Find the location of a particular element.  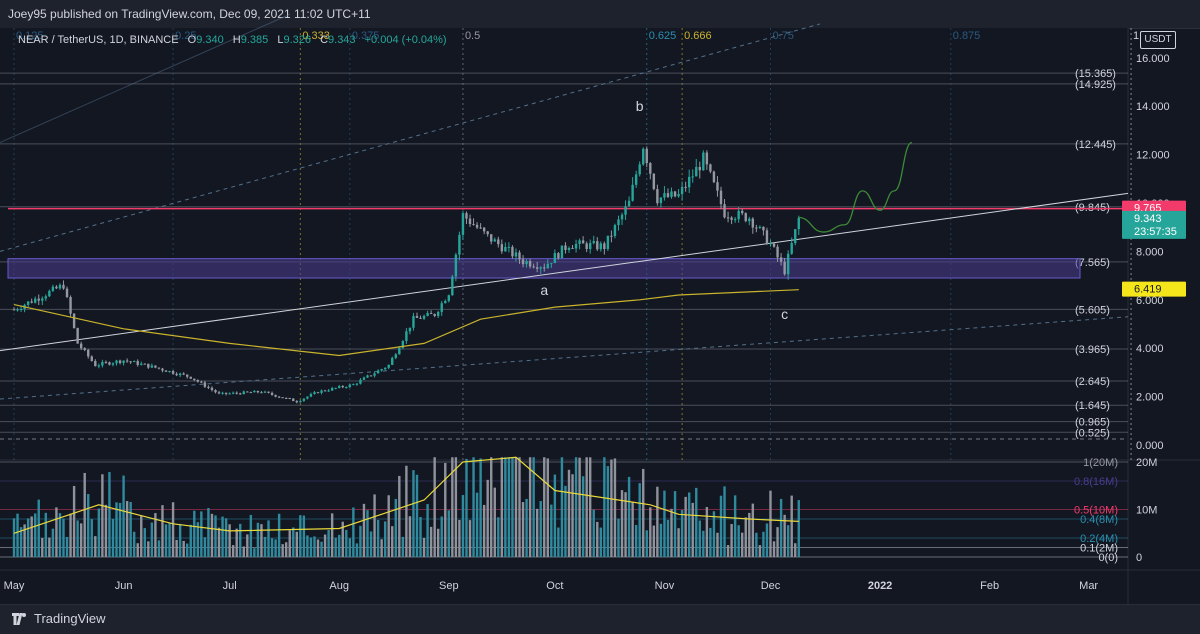

volume-fib-label: 0.1(2M) is located at coordinates (1099, 549).